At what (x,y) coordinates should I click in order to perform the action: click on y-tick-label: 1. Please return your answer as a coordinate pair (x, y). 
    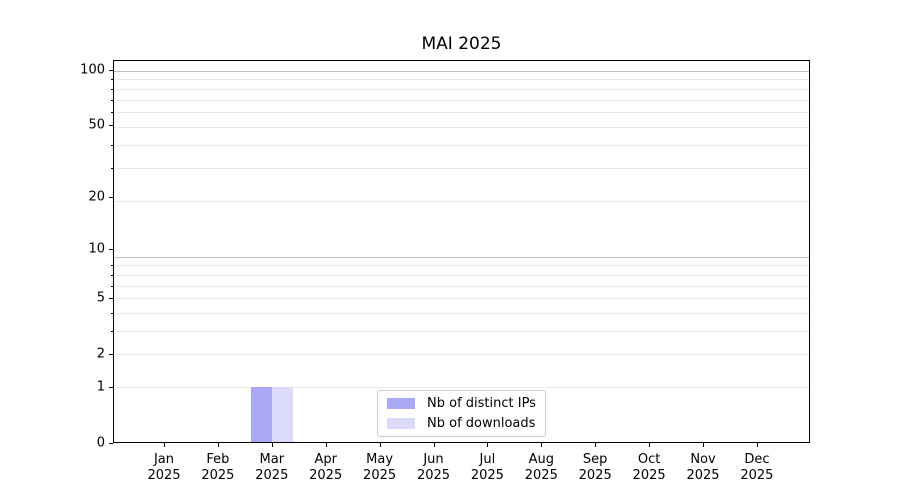
    Looking at the image, I should click on (100, 387).